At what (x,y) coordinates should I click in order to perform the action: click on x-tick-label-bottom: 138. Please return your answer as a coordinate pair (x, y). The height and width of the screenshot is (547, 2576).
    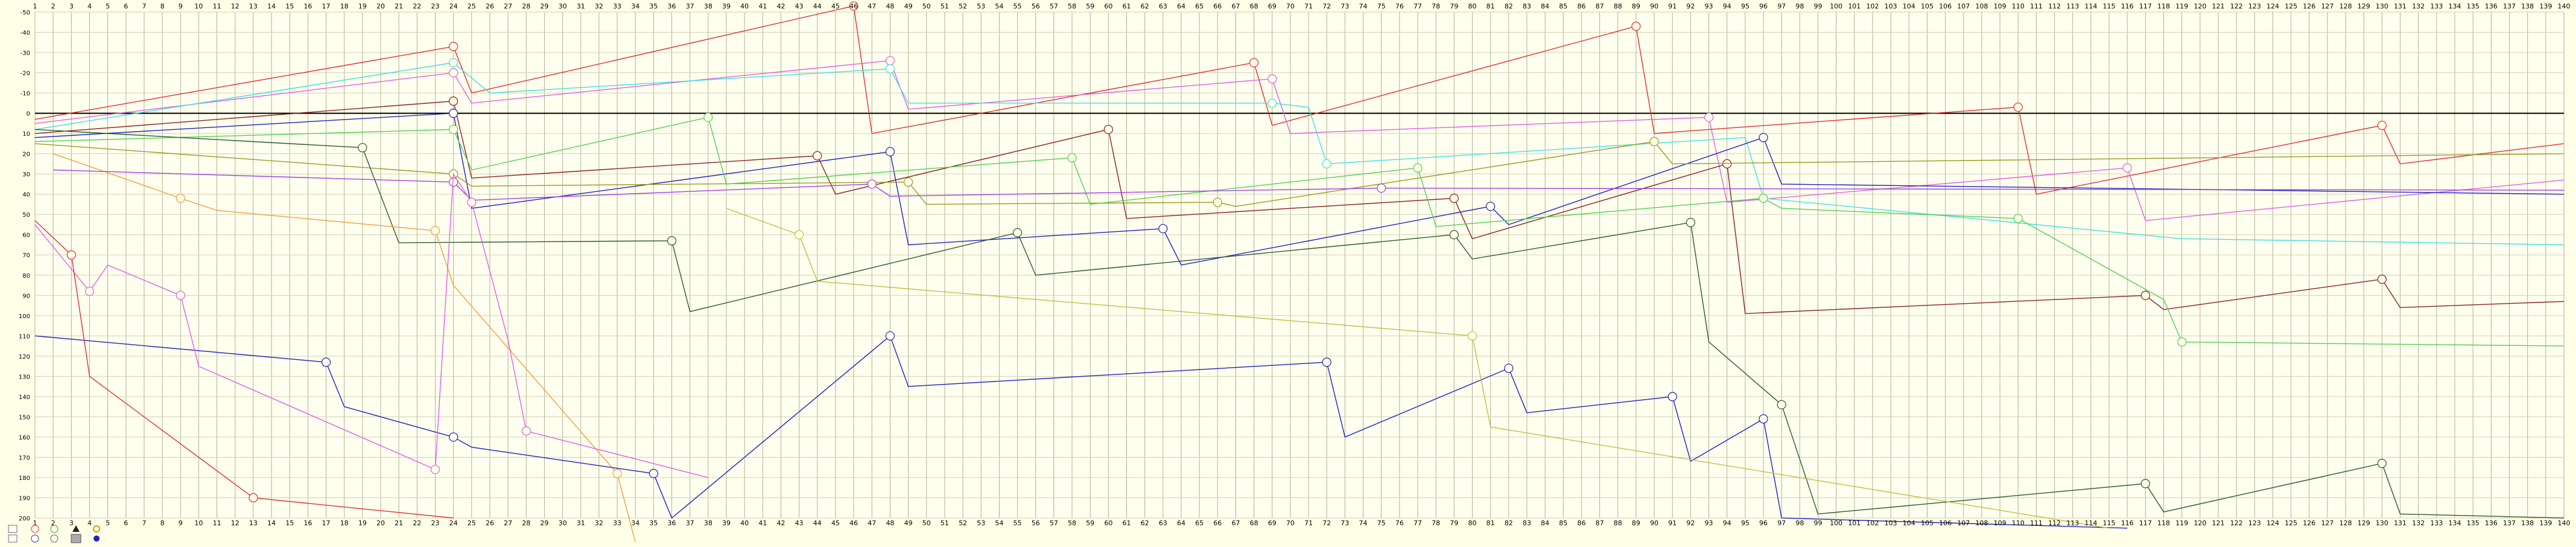
    Looking at the image, I should click on (2527, 523).